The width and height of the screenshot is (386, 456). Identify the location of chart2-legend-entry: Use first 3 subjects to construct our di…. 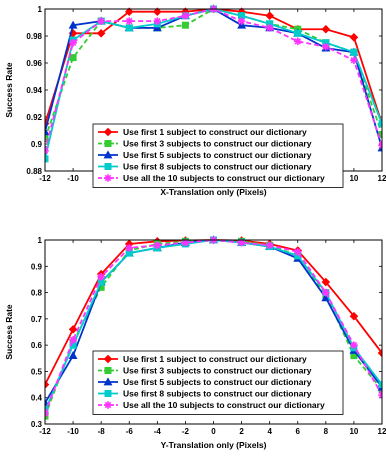
(205, 371).